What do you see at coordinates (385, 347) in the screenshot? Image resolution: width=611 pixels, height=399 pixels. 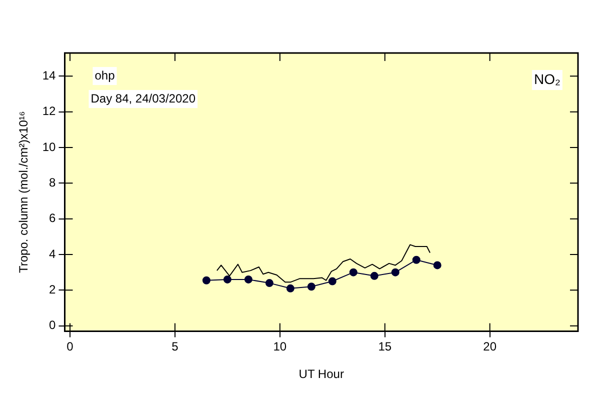 I see `x-tick-label: 15` at bounding box center [385, 347].